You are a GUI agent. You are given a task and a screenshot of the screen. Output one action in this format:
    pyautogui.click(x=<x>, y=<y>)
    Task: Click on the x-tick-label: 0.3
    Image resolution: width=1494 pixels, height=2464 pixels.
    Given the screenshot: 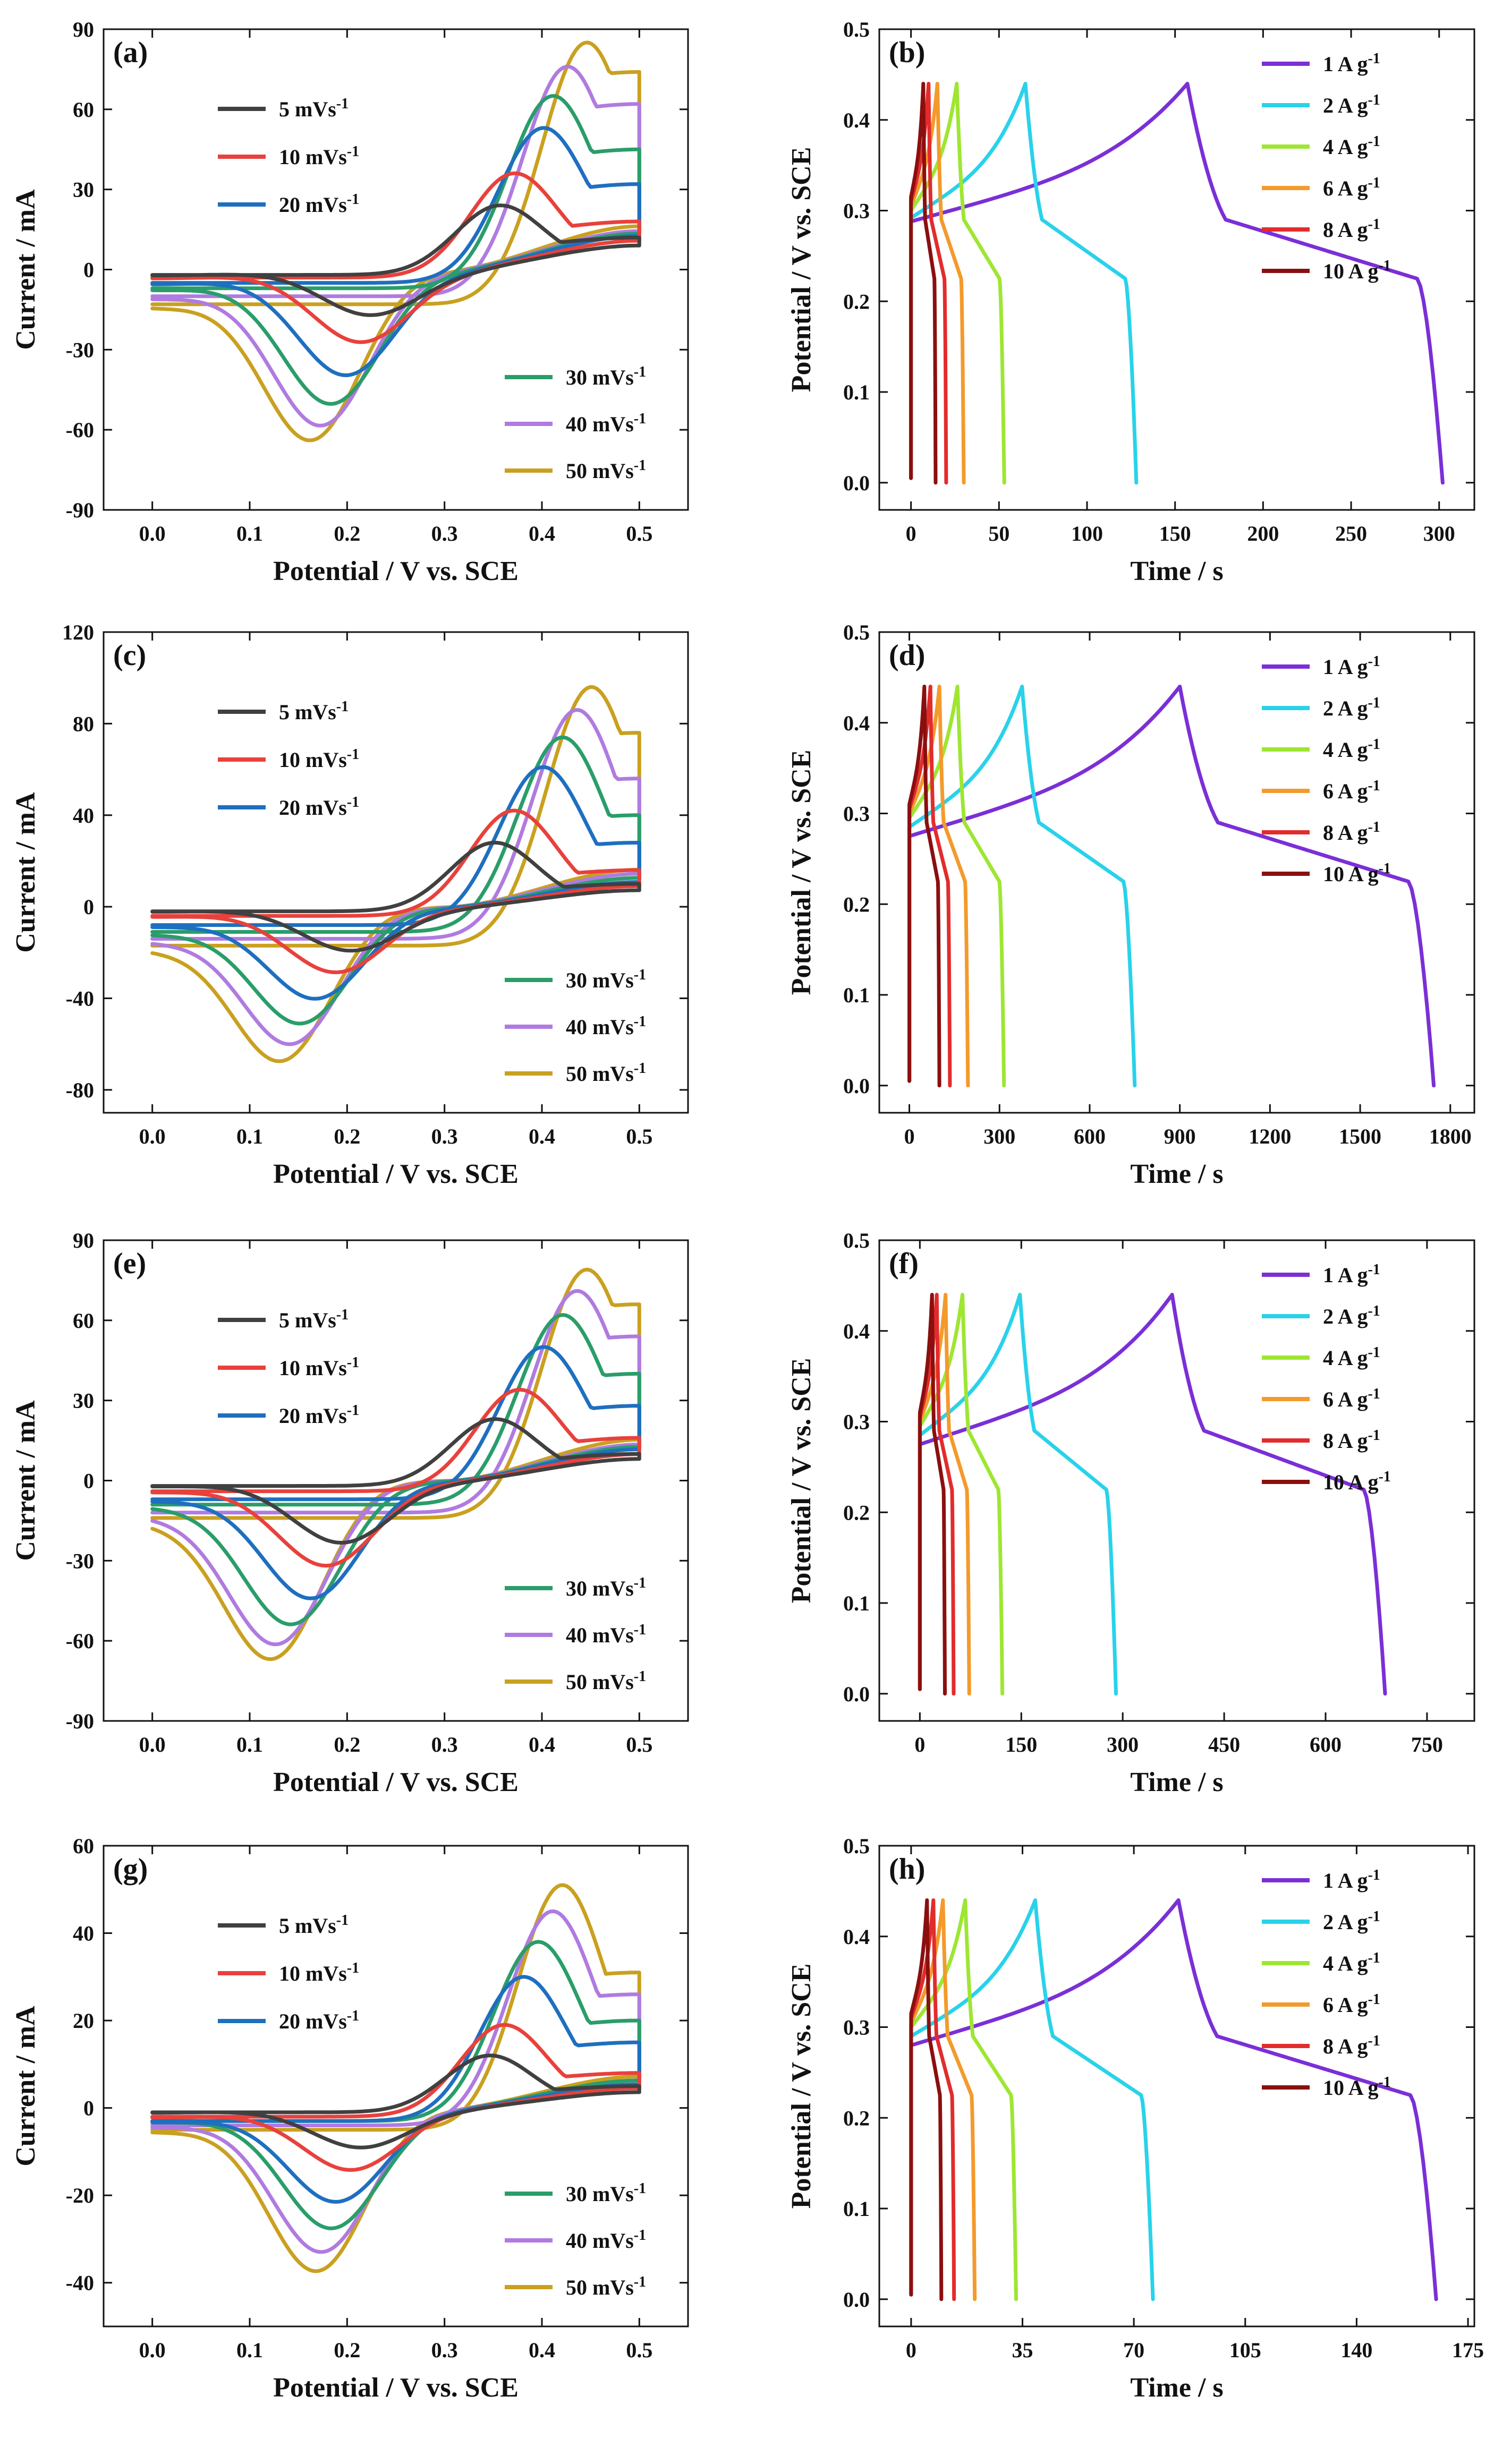 What is the action you would take?
    pyautogui.click(x=445, y=2350)
    